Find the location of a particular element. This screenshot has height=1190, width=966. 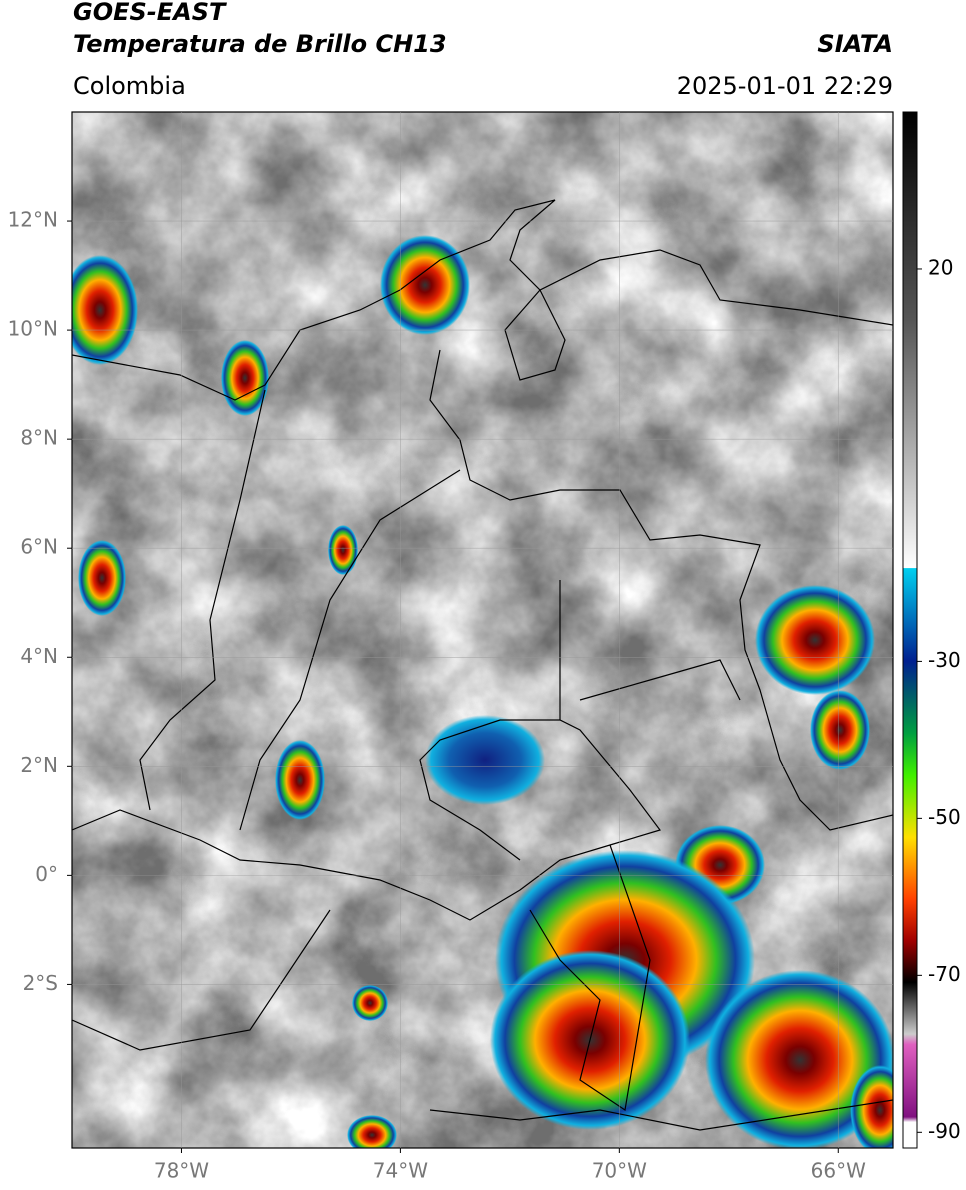

y-tick-label: 2°S is located at coordinates (40, 983).